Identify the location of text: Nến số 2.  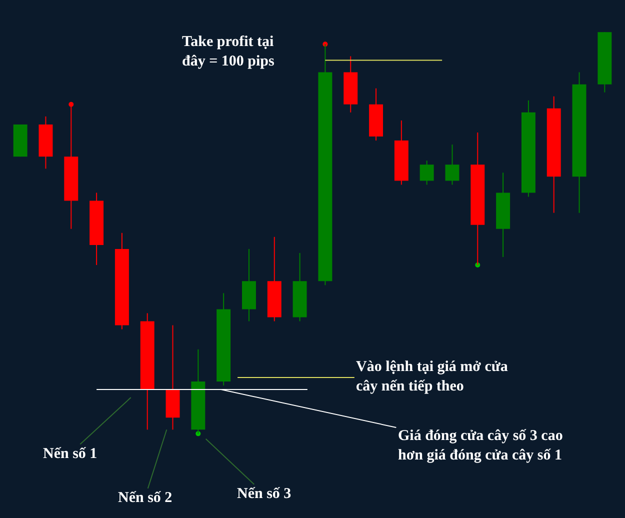
(145, 498).